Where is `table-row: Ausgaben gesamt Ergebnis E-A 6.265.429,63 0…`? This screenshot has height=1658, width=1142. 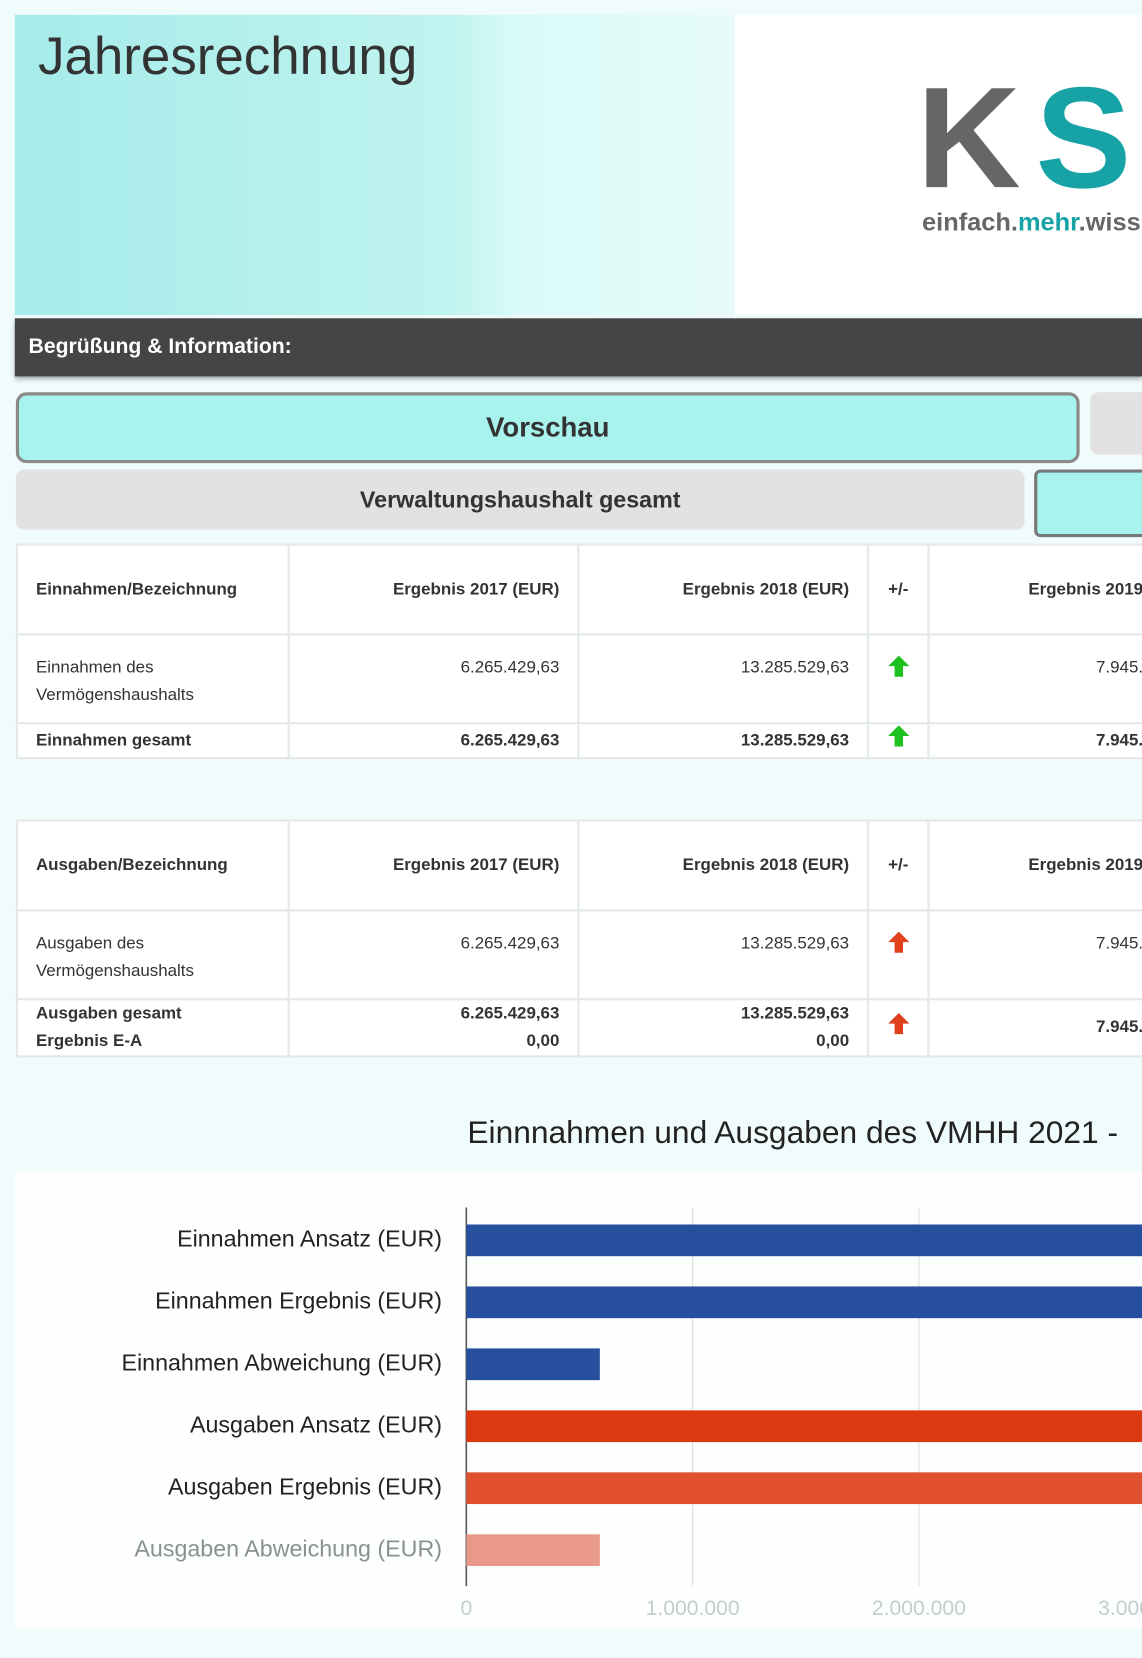
table-row: Ausgaben gesamt Ergebnis E-A 6.265.429,63 0… is located at coordinates (578, 1028).